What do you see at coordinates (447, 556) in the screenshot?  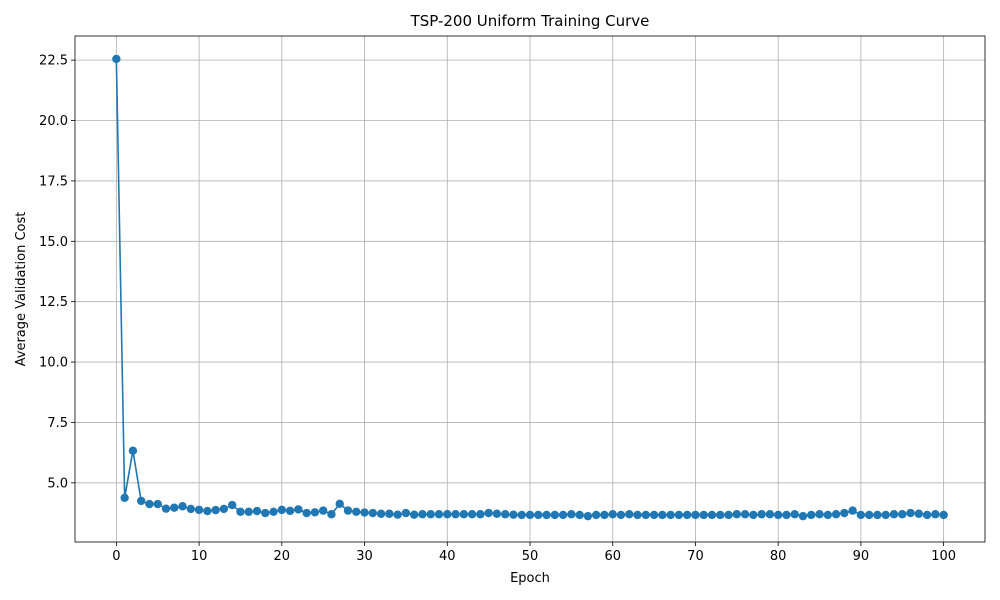 I see `x-tick-label: 40` at bounding box center [447, 556].